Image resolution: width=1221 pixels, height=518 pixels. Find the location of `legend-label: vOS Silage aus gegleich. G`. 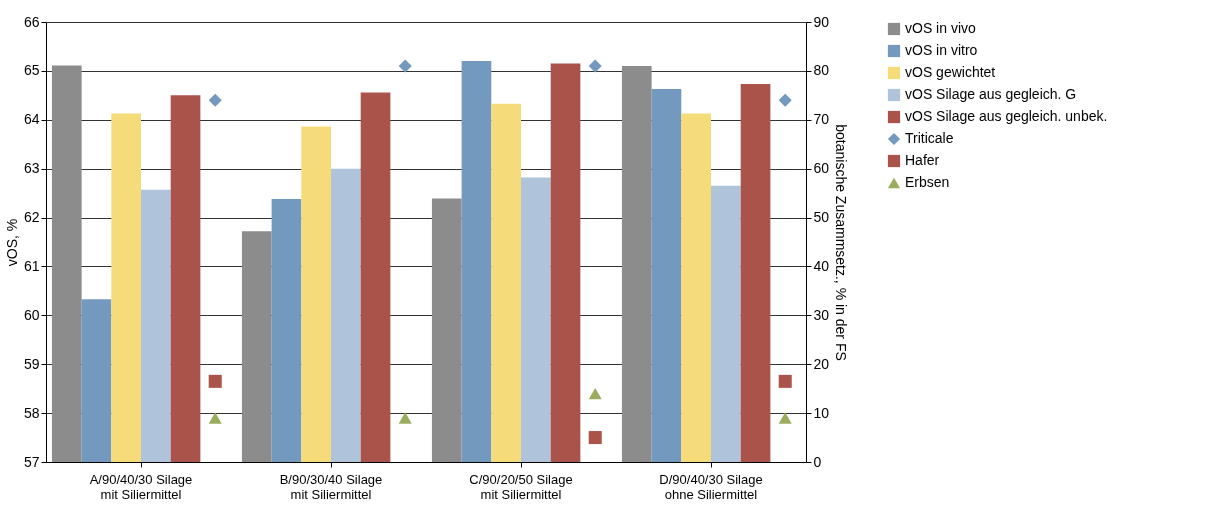

legend-label: vOS Silage aus gegleich. G is located at coordinates (991, 94).